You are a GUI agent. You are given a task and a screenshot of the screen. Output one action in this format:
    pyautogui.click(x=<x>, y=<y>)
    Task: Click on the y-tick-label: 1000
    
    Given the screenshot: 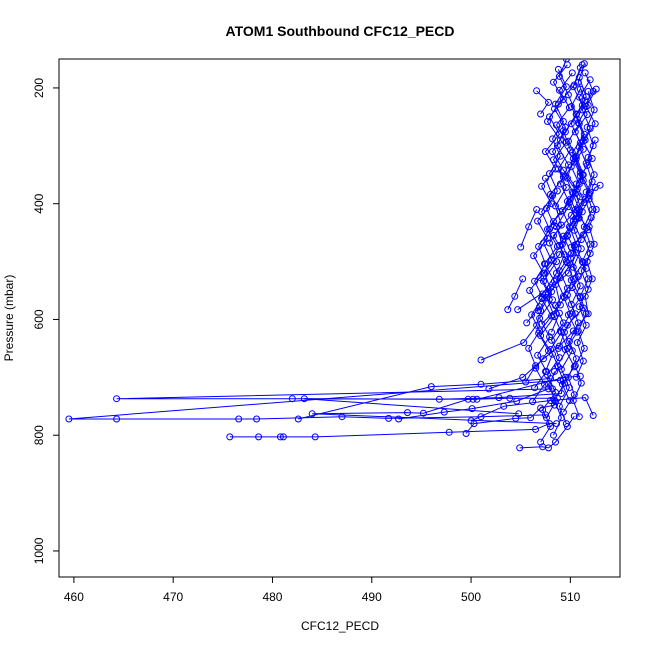 What is the action you would take?
    pyautogui.click(x=39, y=550)
    